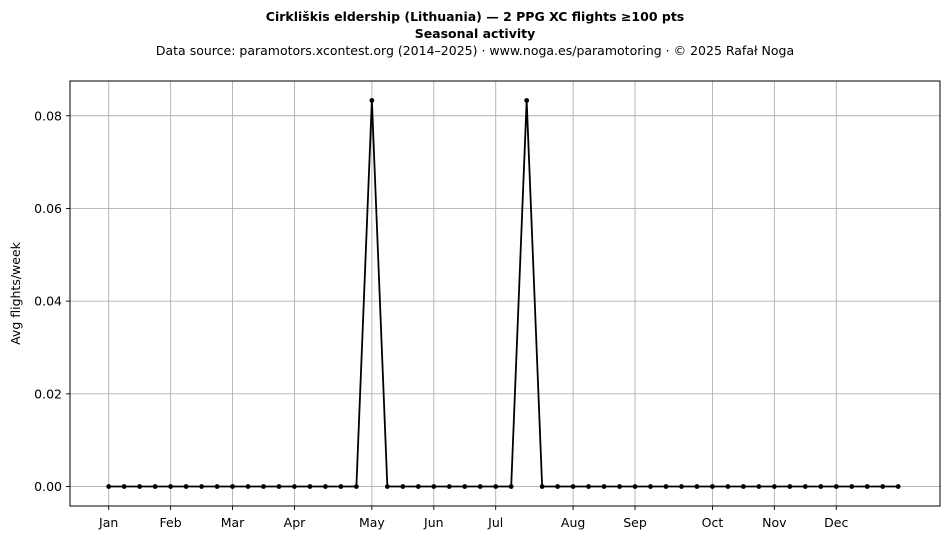  What do you see at coordinates (108, 522) in the screenshot?
I see `x-tick-label: Jan` at bounding box center [108, 522].